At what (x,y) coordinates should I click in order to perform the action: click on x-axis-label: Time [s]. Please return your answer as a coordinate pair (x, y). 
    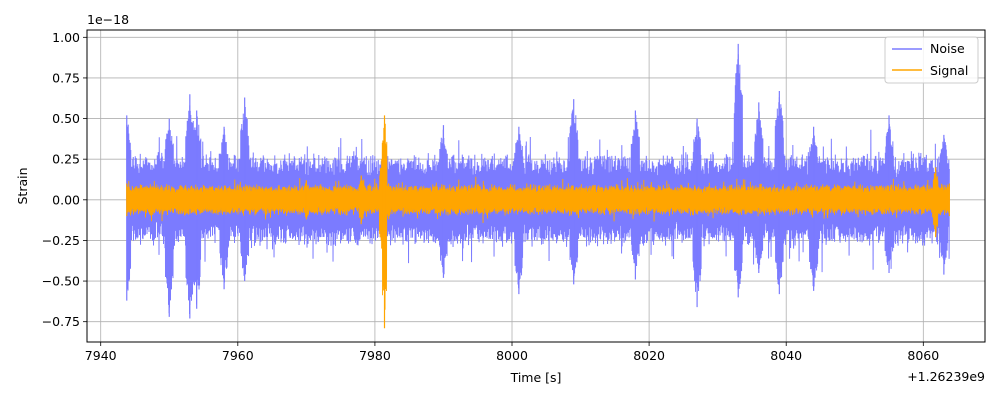
    Looking at the image, I should click on (536, 377).